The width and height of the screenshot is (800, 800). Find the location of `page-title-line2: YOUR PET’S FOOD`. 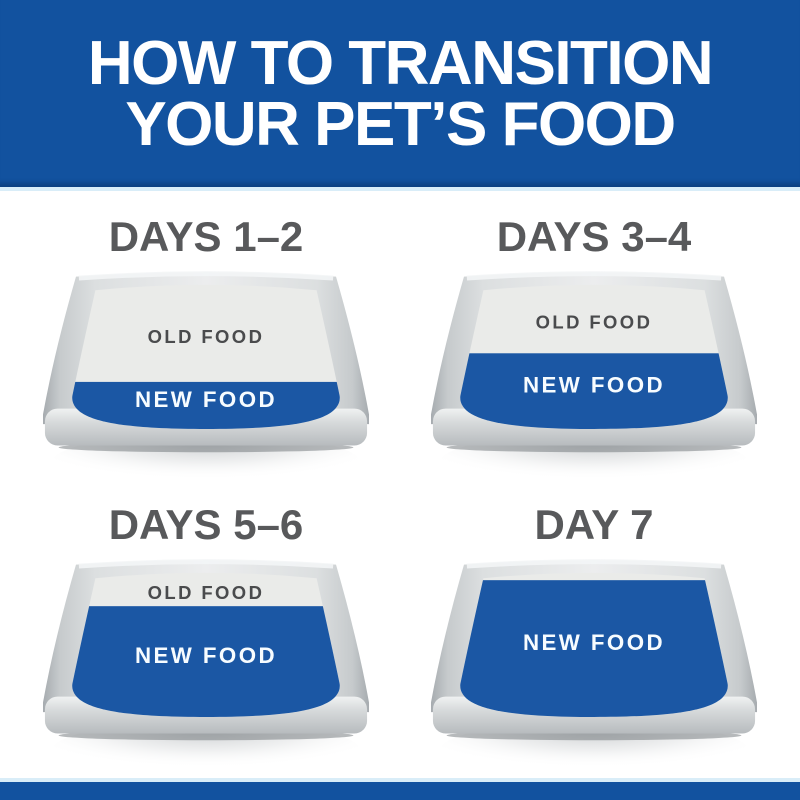

page-title-line2: YOUR PET’S FOOD is located at coordinates (400, 124).